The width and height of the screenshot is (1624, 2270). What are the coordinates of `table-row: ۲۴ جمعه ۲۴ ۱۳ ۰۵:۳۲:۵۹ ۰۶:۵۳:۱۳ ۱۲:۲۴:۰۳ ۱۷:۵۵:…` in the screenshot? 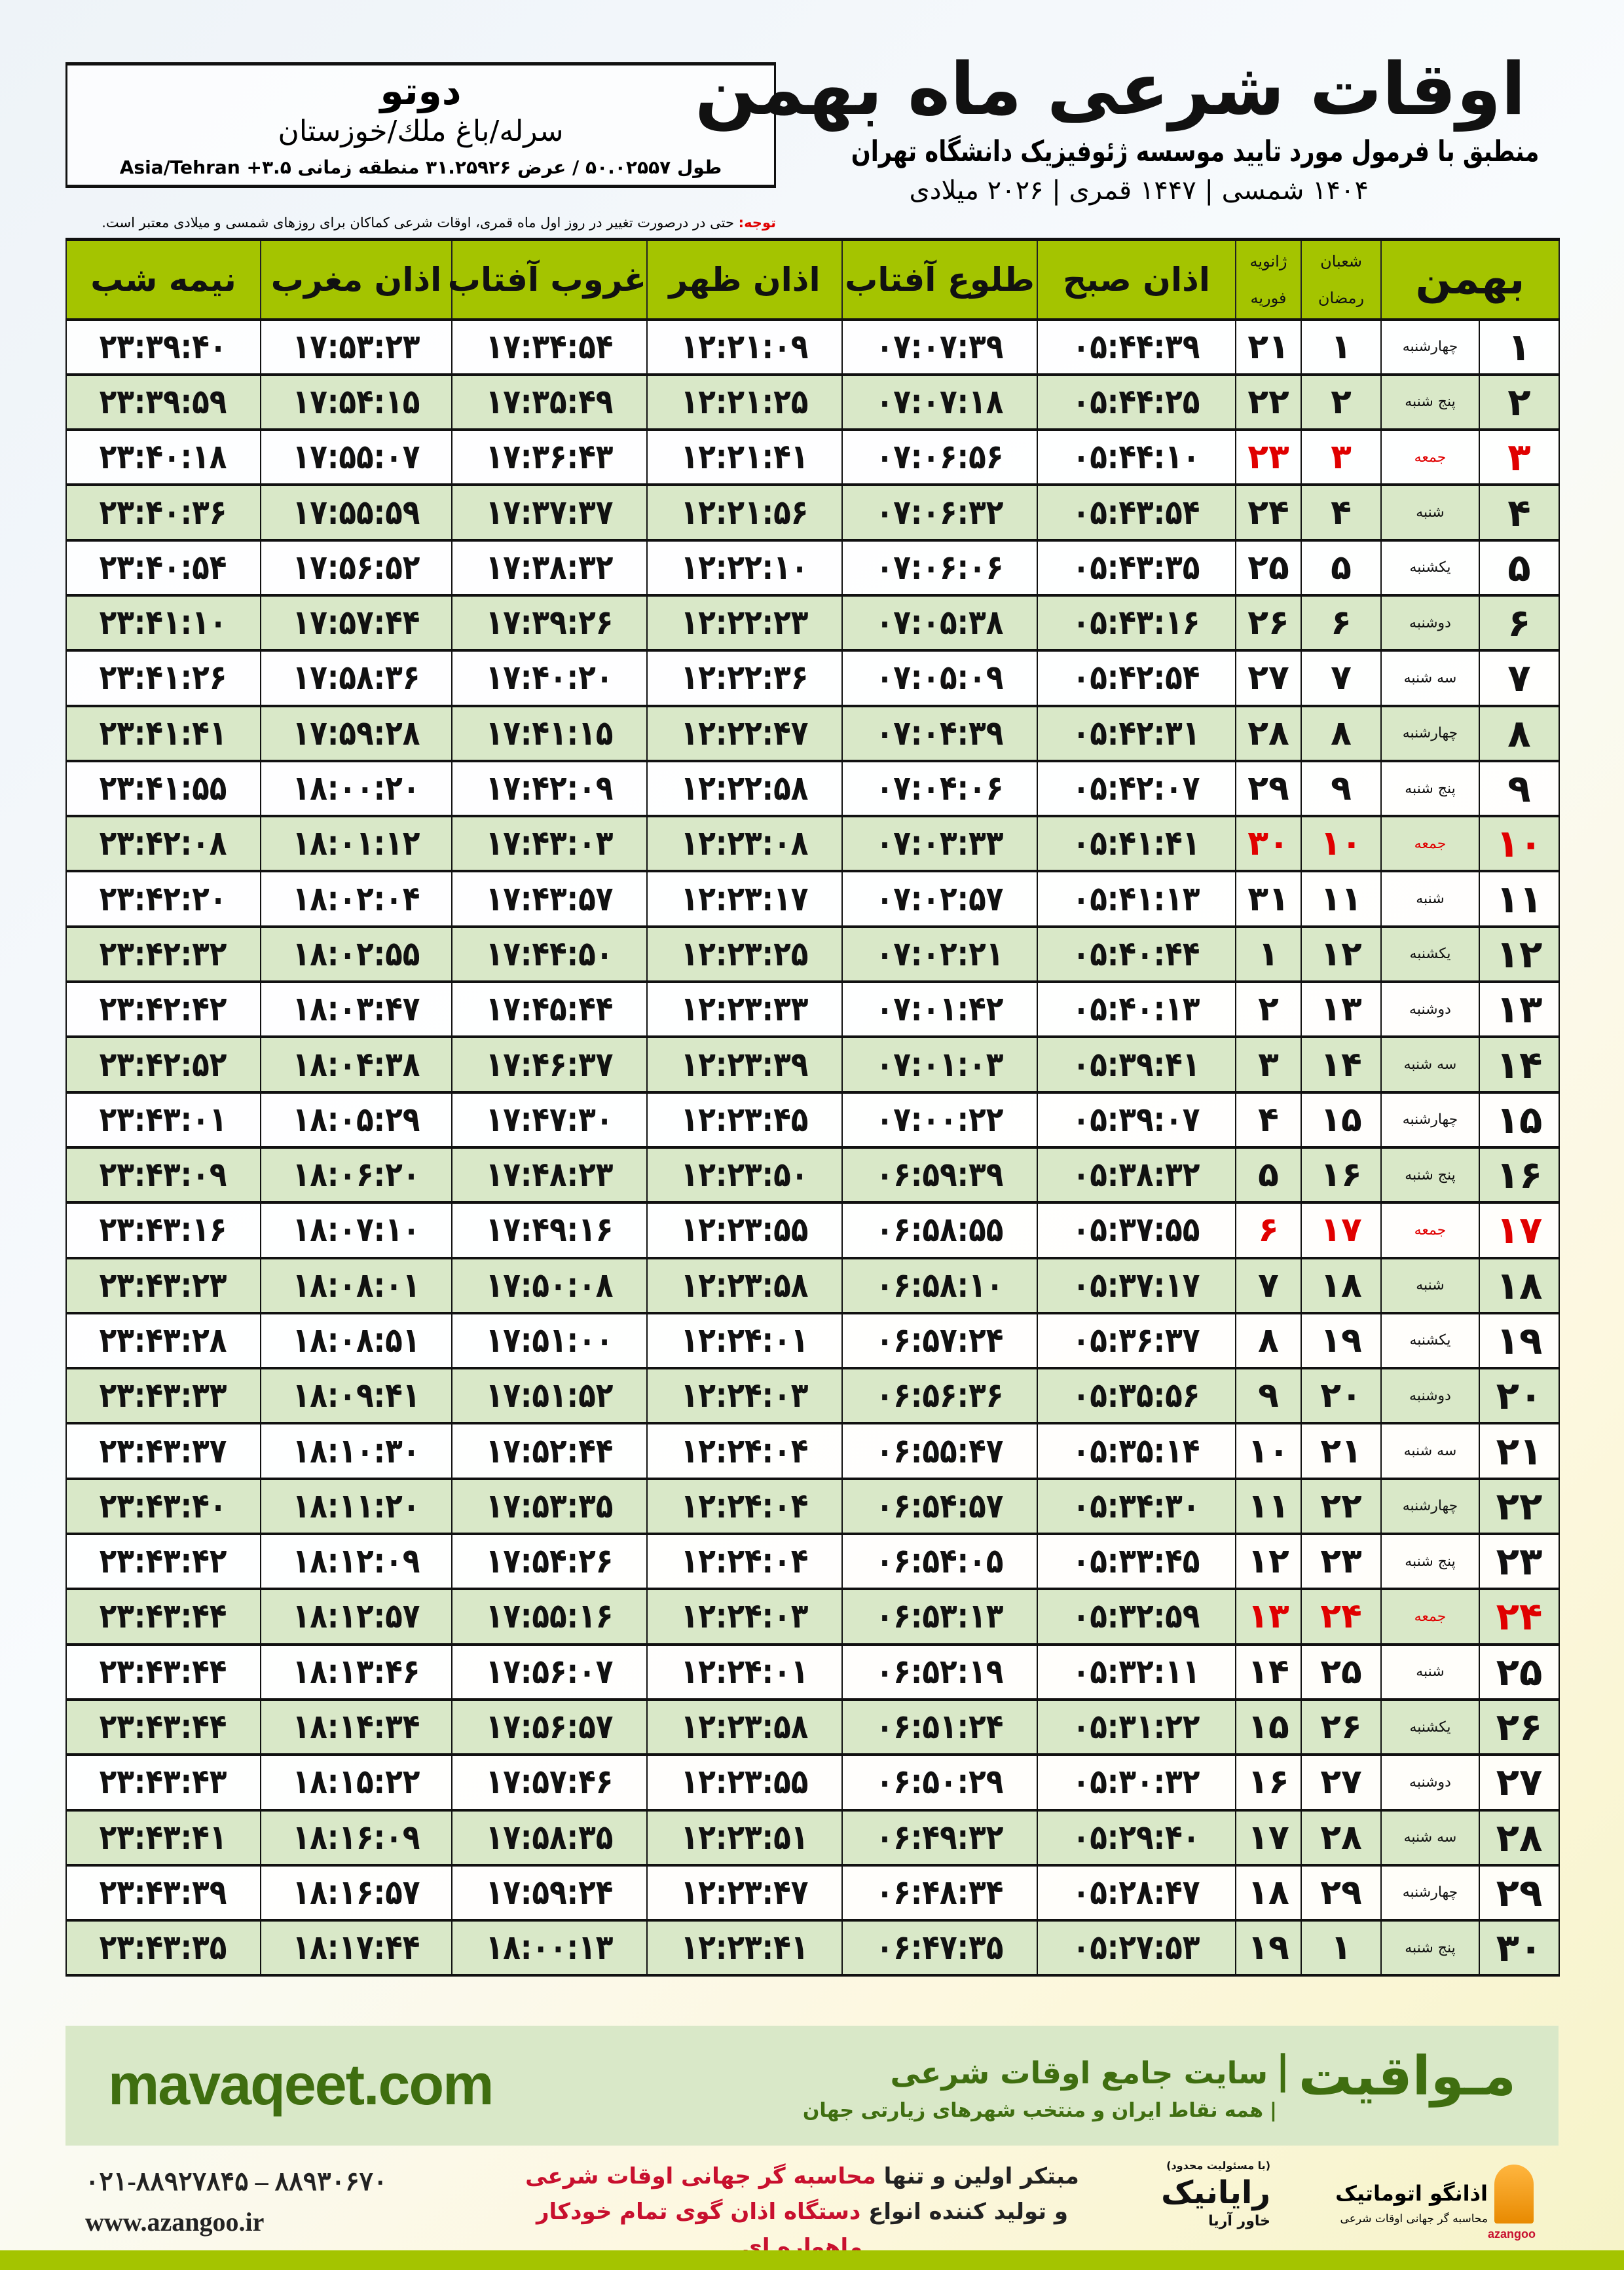 It's located at (812, 1617).